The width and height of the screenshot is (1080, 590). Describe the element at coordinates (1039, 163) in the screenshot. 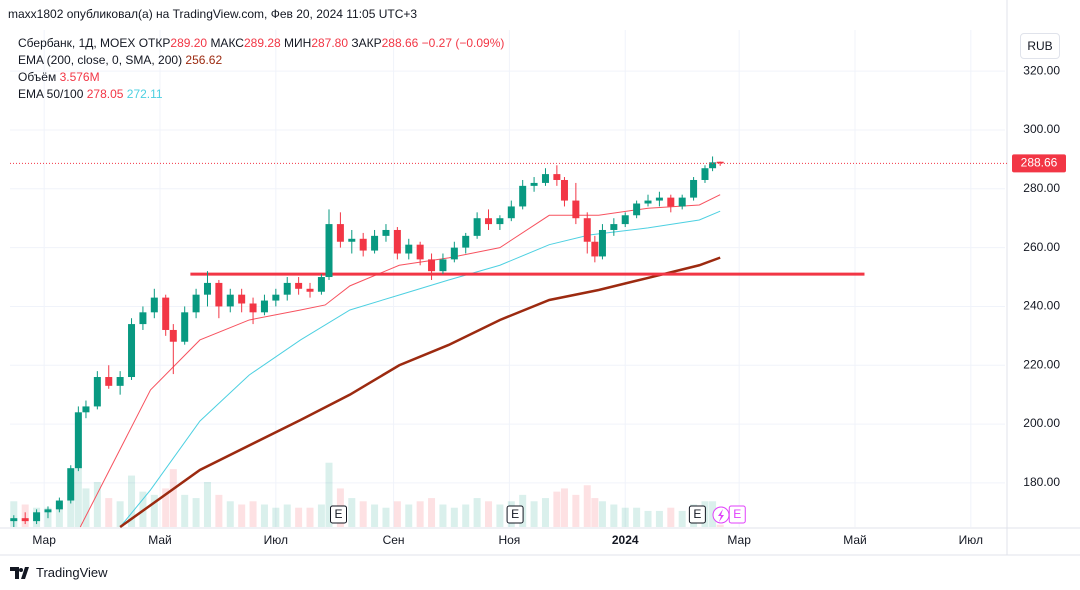

I see `last-price-label: 288.66` at that location.